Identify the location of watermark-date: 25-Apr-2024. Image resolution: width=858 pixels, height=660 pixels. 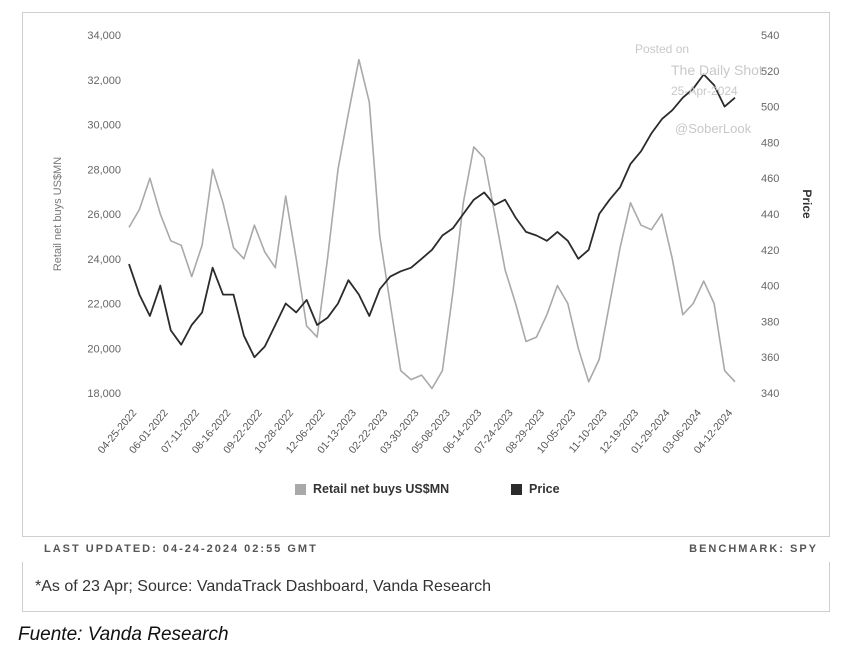
(704, 91).